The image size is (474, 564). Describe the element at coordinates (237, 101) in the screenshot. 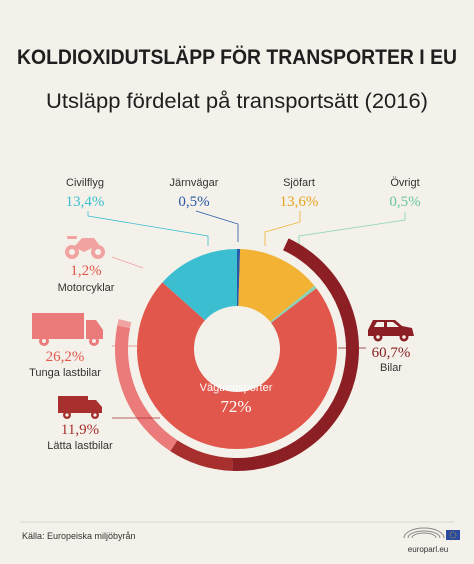

I see `page-subtitle: Utsläpp fördelat på transportsätt (2016)` at that location.